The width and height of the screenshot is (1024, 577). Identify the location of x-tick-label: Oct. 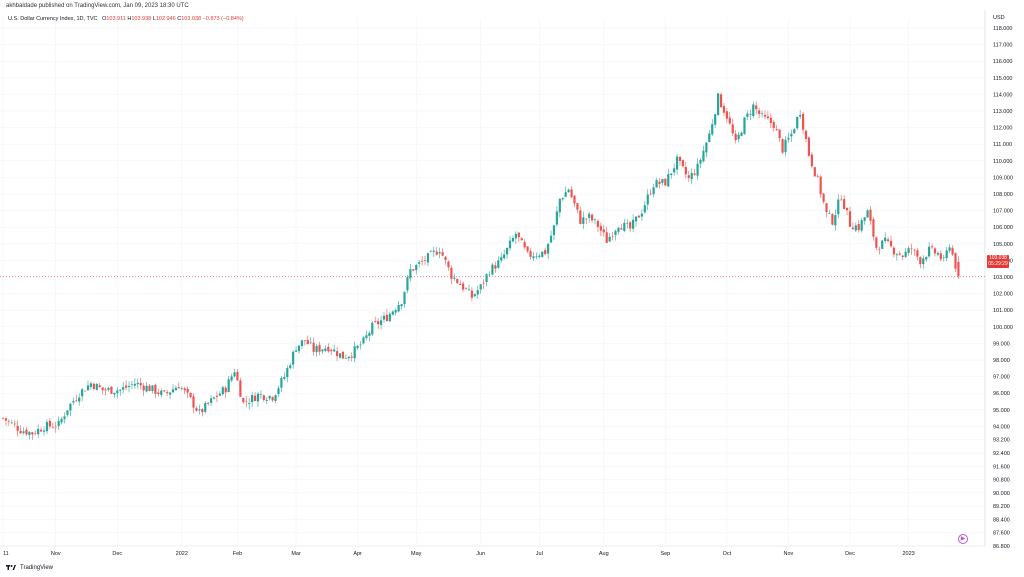
(727, 554).